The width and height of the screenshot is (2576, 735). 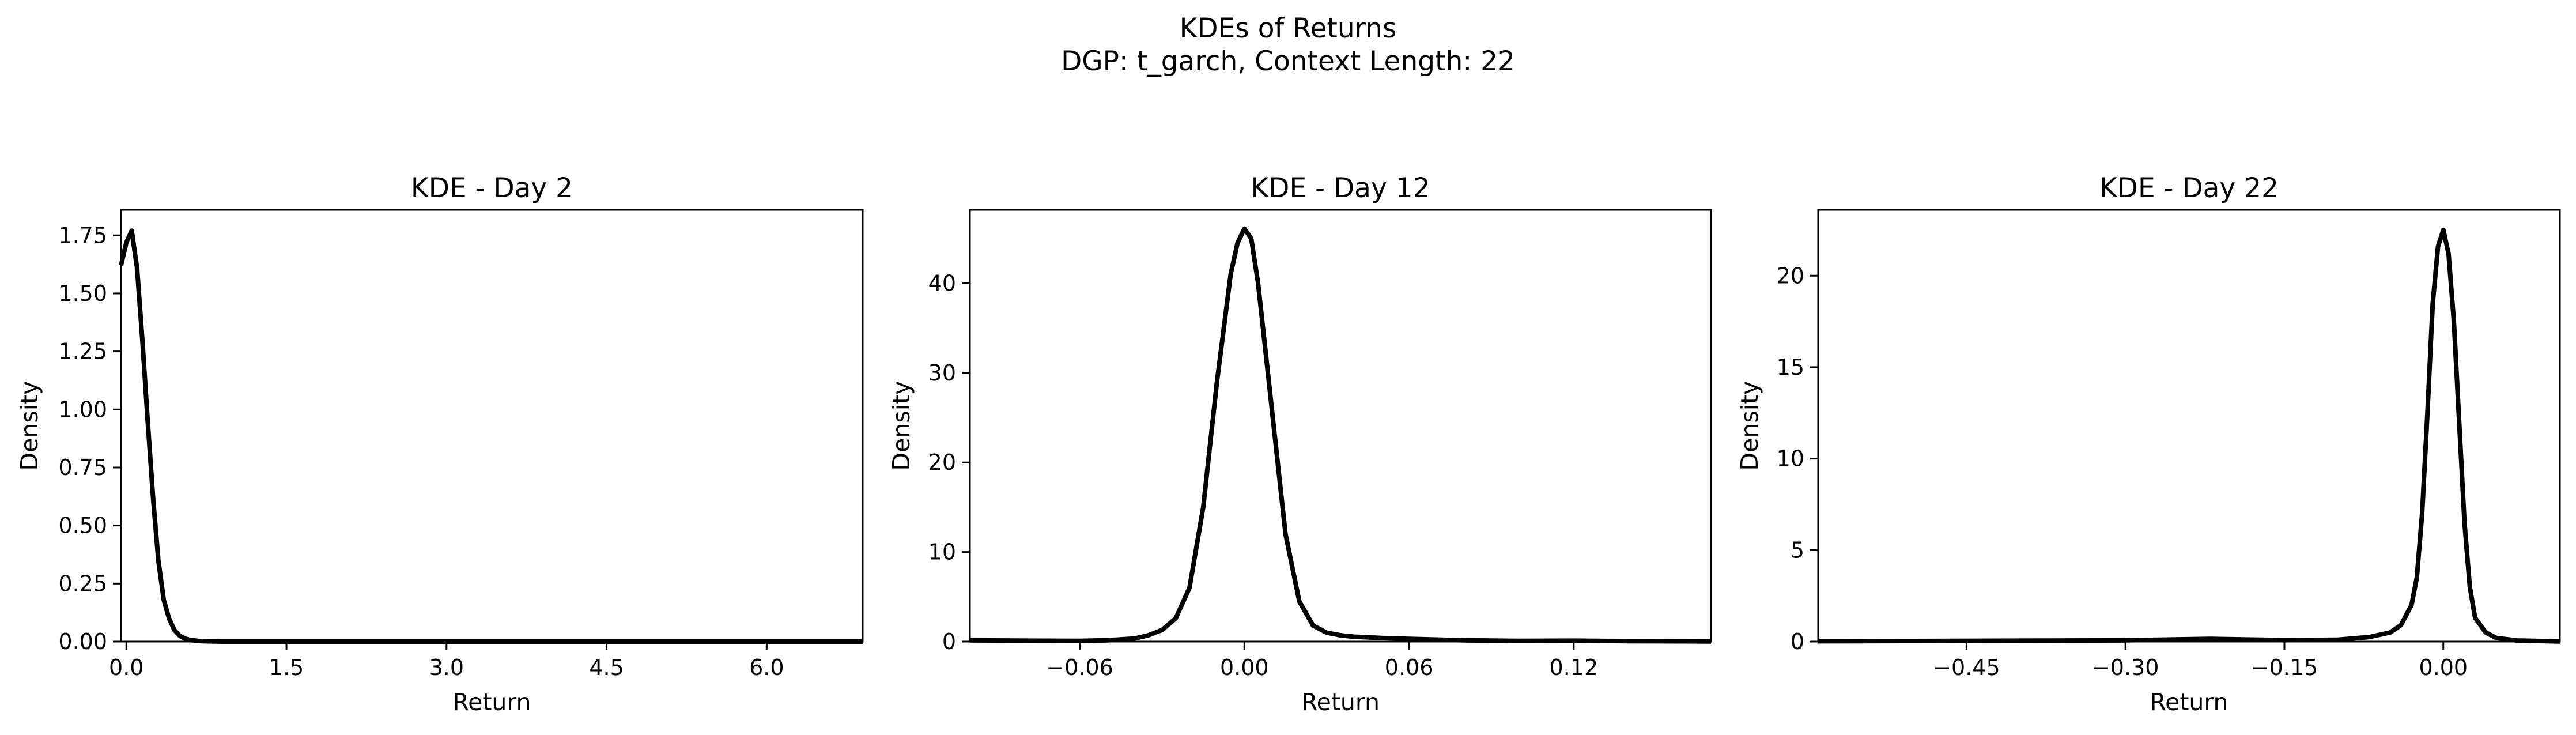 I want to click on x-tick-label: 1.5, so click(x=286, y=667).